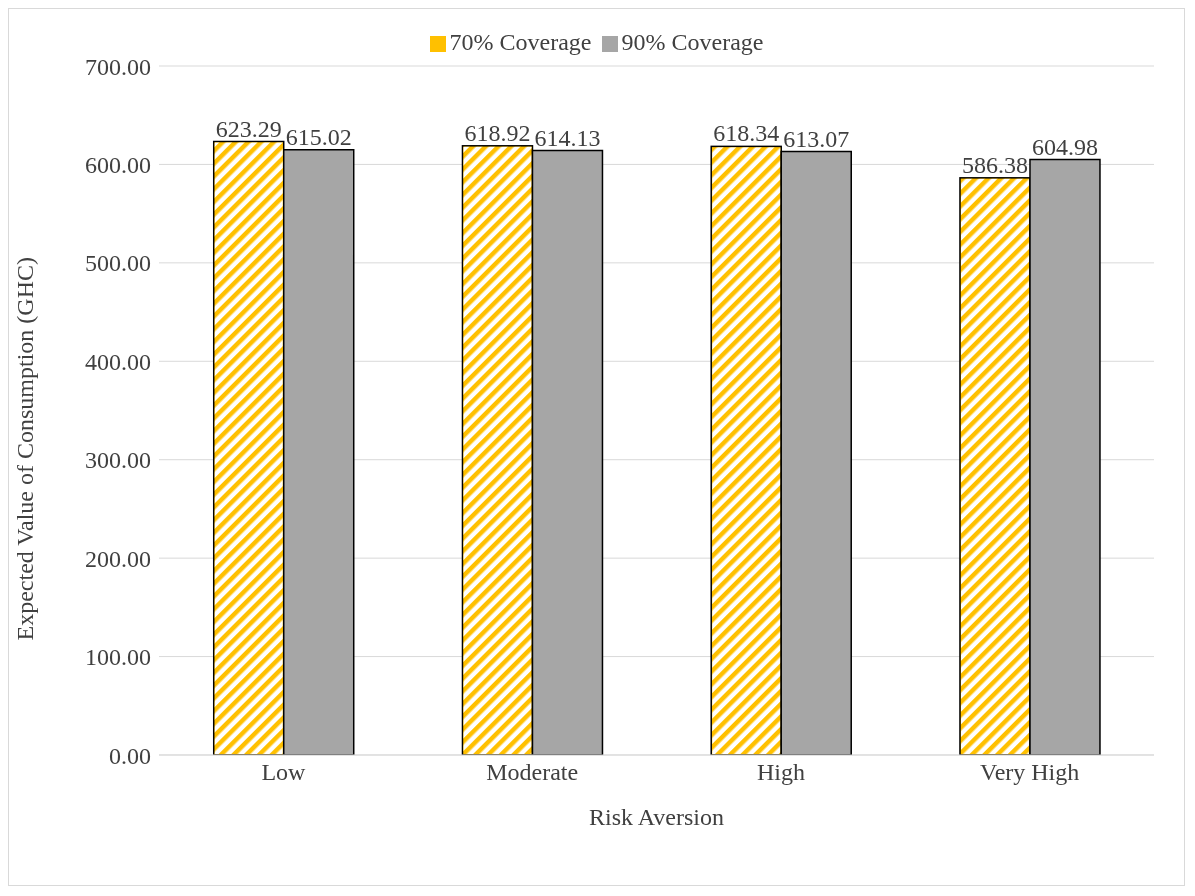 Image resolution: width=1195 pixels, height=896 pixels. I want to click on y-tick-label: 300.00, so click(118, 460).